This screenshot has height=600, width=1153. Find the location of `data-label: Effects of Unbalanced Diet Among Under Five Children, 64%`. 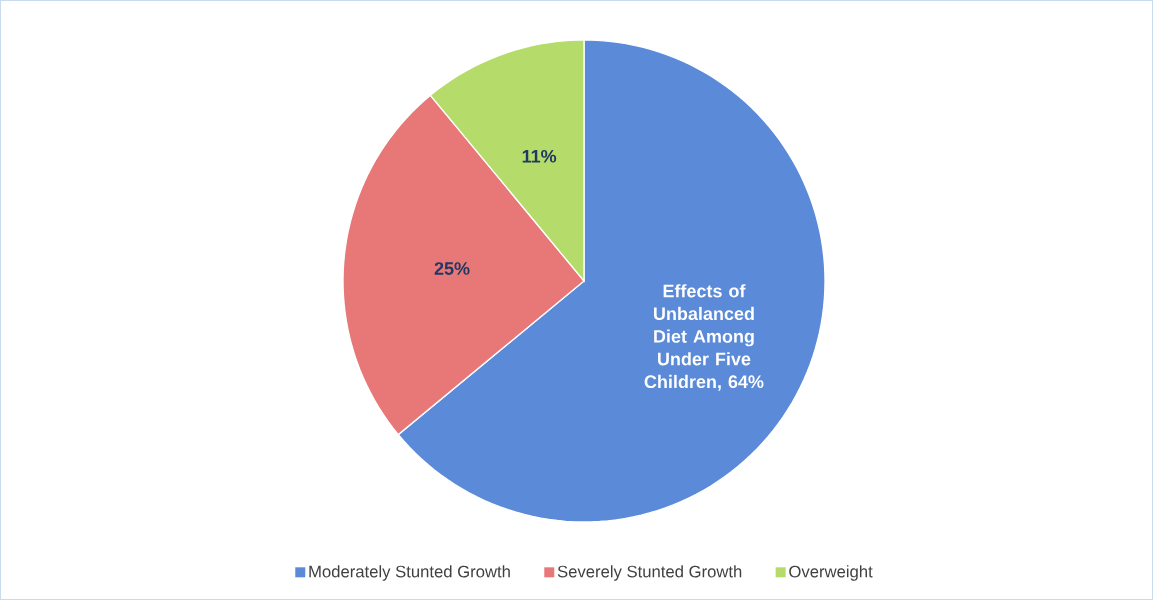

data-label: Effects of Unbalanced Diet Among Under Five Children, 64% is located at coordinates (704, 337).